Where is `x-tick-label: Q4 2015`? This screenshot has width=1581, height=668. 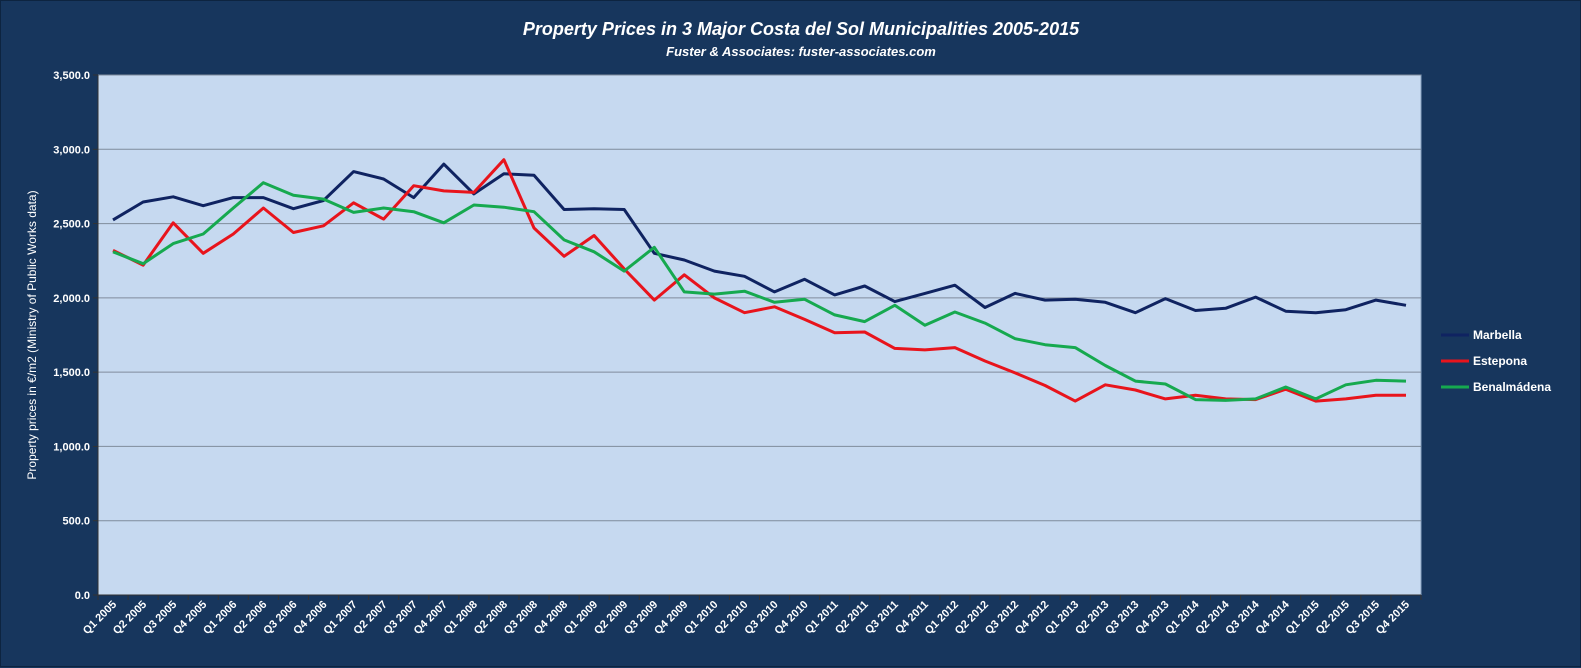
x-tick-label: Q4 2015 is located at coordinates (1393, 618).